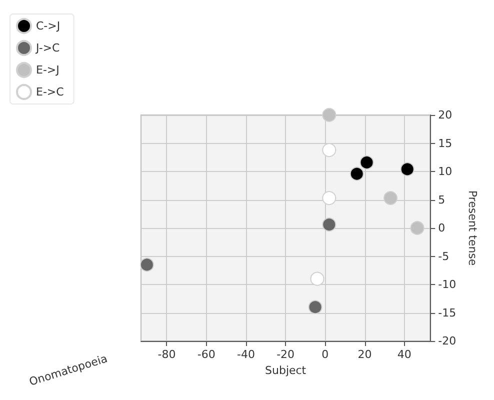  Describe the element at coordinates (447, 313) in the screenshot. I see `y-tick-label: -15` at that location.